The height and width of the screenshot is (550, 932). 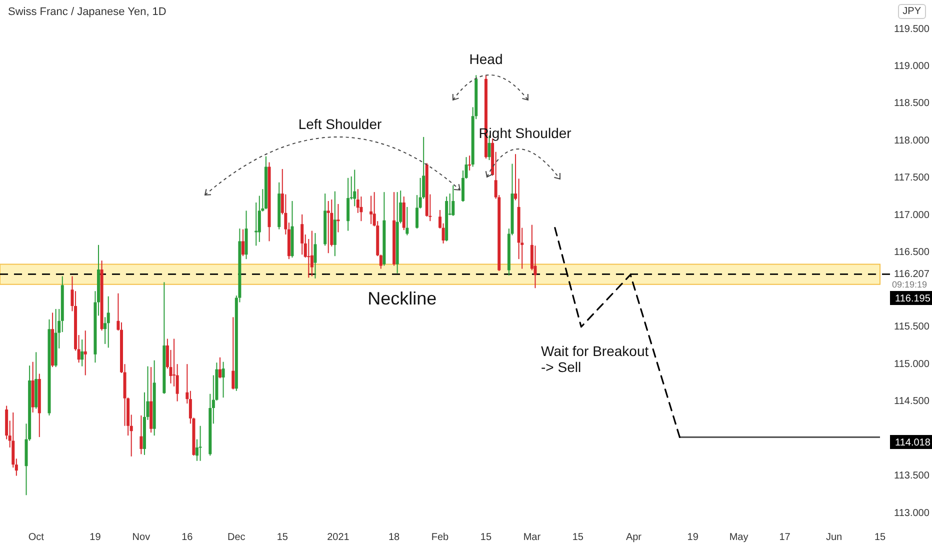 I want to click on y-tick-label: 119.500, so click(x=912, y=29).